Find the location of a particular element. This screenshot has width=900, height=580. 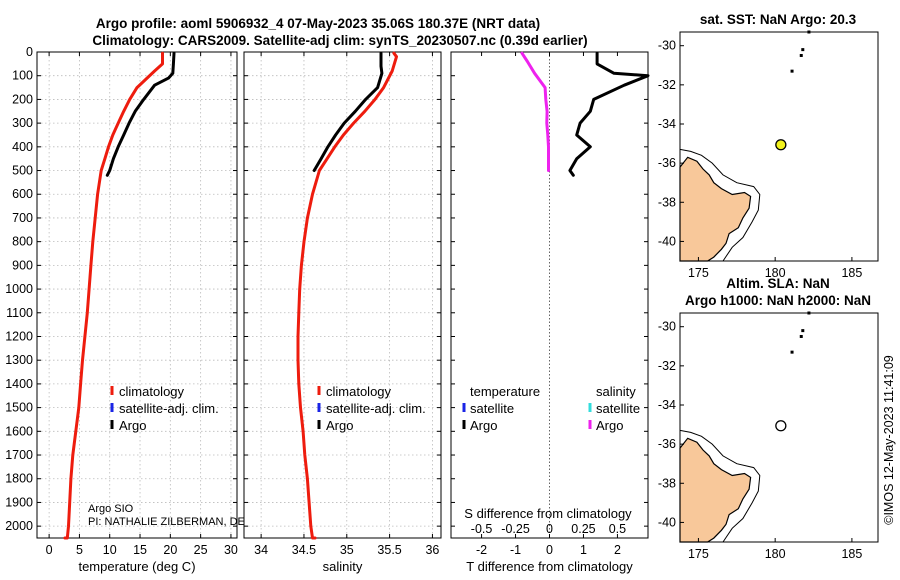

secondary-x-tick-label: 0 is located at coordinates (549, 529).